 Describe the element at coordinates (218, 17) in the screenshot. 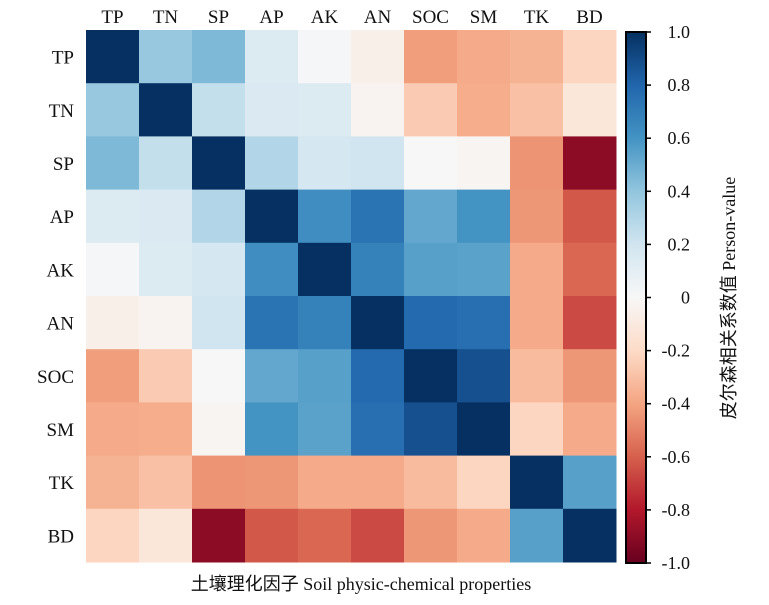

I see `x-tick-label: SP` at that location.